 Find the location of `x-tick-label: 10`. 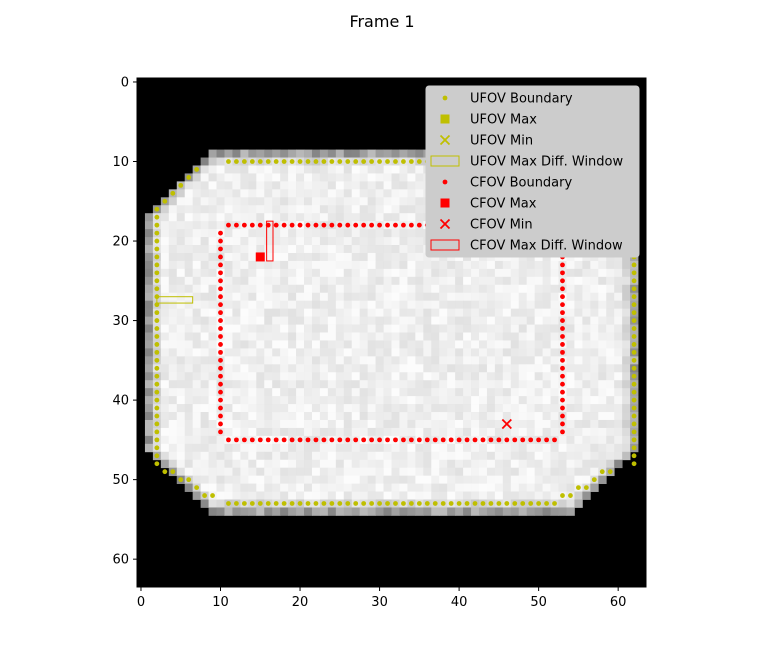

x-tick-label: 10 is located at coordinates (220, 602).